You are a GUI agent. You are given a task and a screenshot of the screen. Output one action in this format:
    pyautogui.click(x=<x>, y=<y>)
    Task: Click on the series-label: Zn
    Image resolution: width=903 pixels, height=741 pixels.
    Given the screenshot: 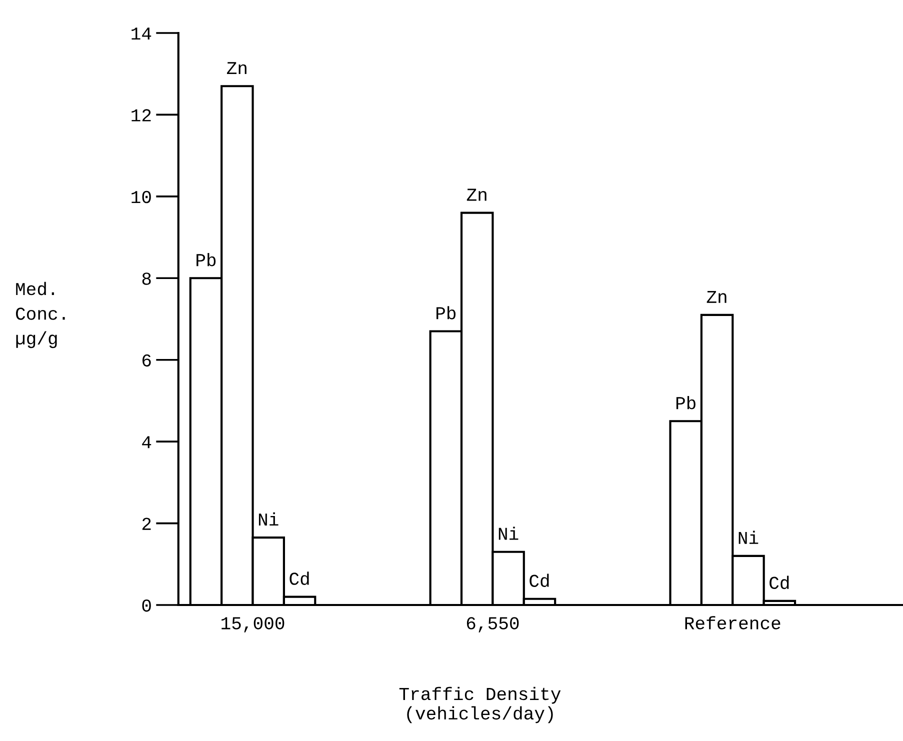 What is the action you would take?
    pyautogui.click(x=236, y=68)
    